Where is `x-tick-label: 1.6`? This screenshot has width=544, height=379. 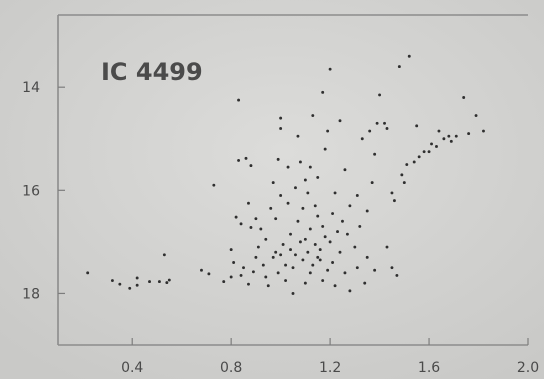
x-tick-label: 1.6 is located at coordinates (429, 368).